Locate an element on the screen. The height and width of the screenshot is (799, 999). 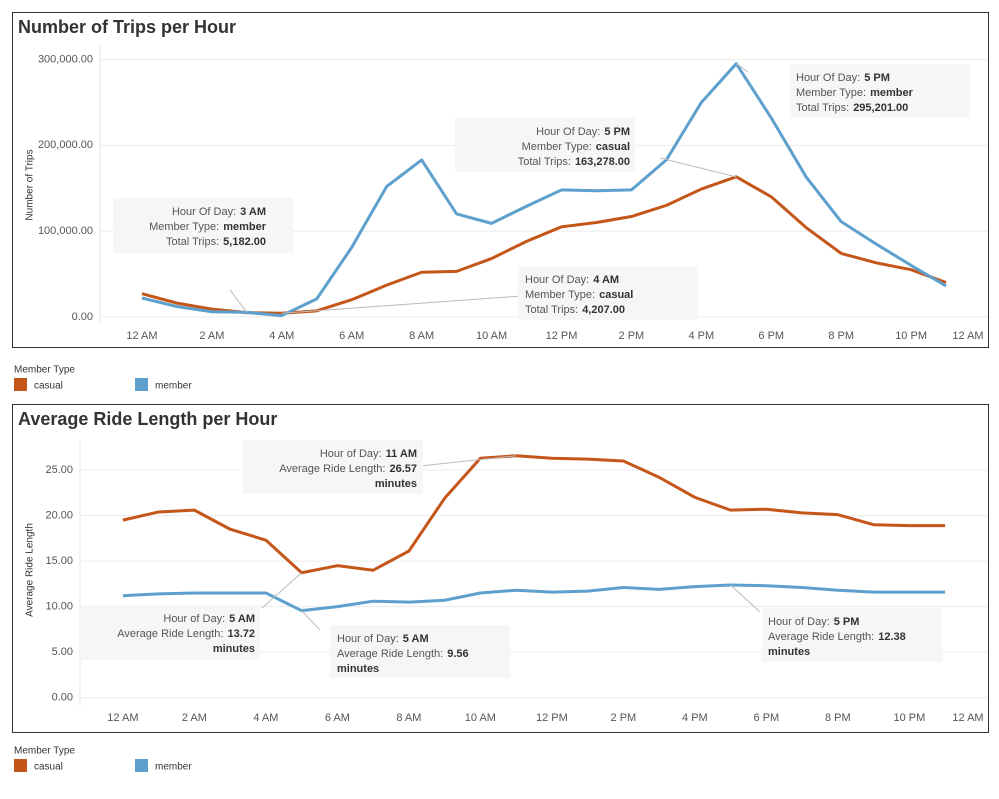
annotation-line: Total Trips: 163,278.00 is located at coordinates (574, 162).